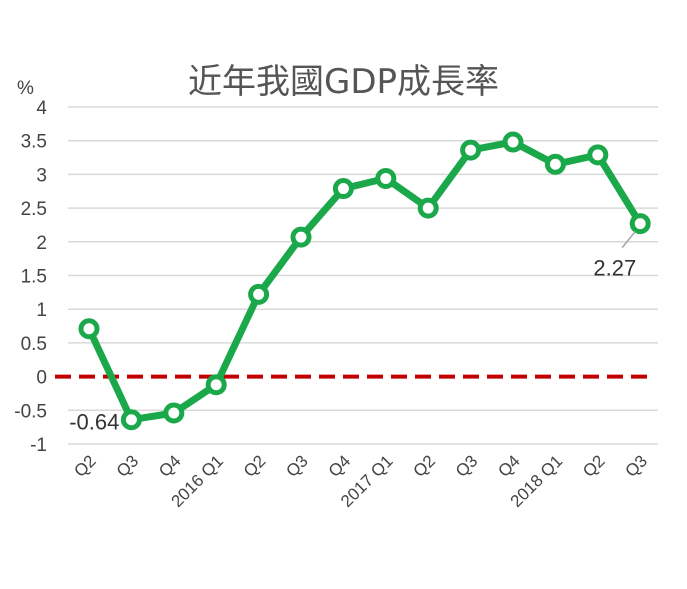  What do you see at coordinates (41, 108) in the screenshot?
I see `y-tick-label: 4` at bounding box center [41, 108].